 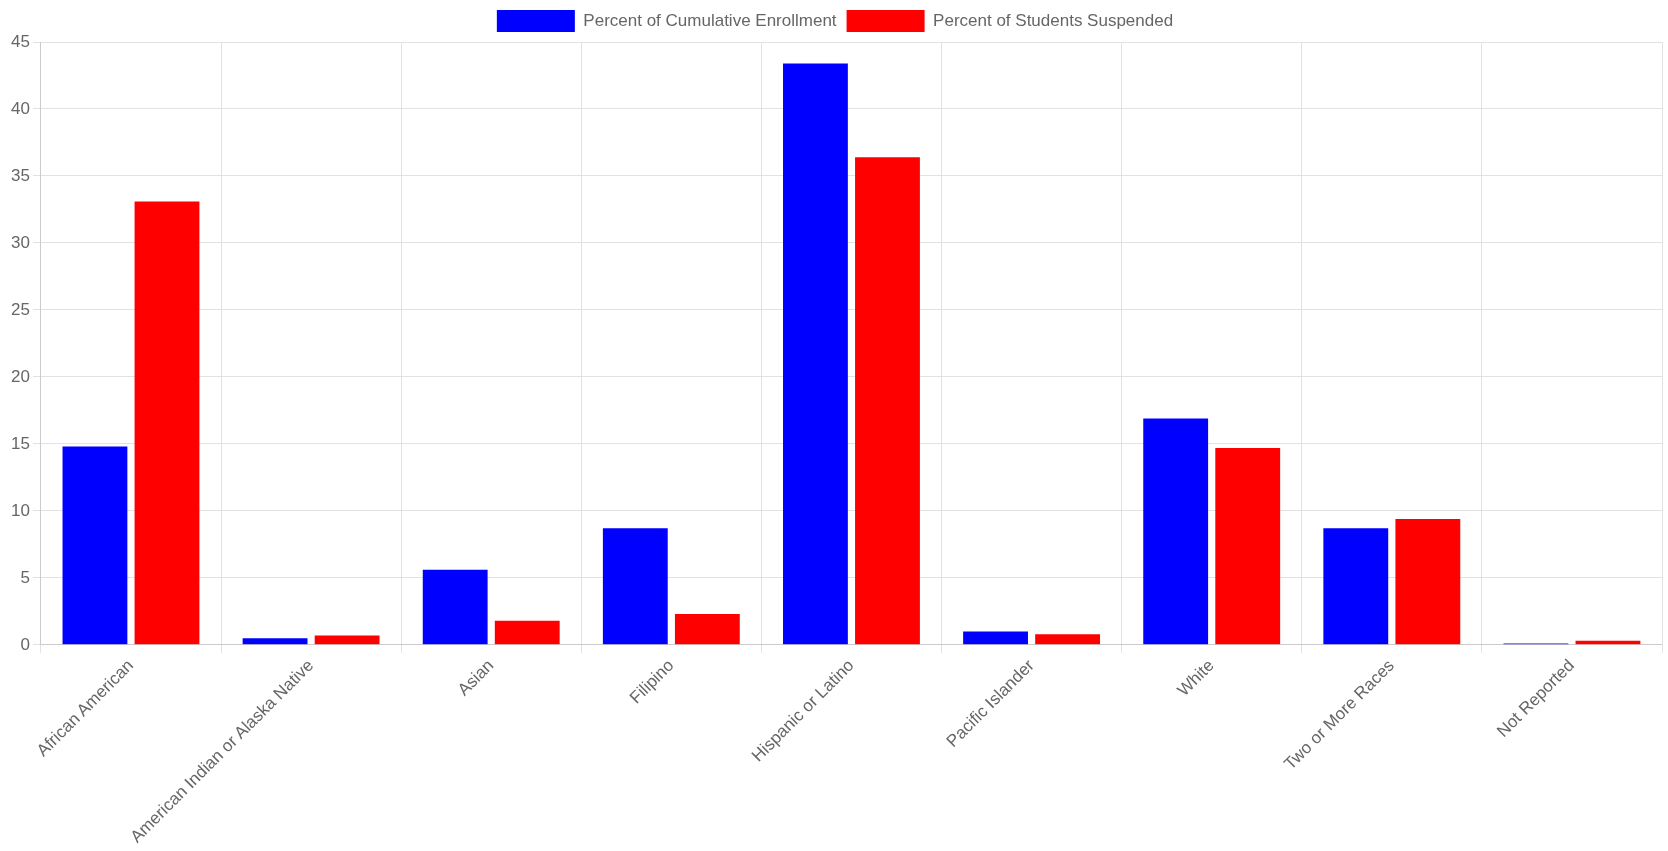 What do you see at coordinates (20, 443) in the screenshot?
I see `y-tick-label: 15` at bounding box center [20, 443].